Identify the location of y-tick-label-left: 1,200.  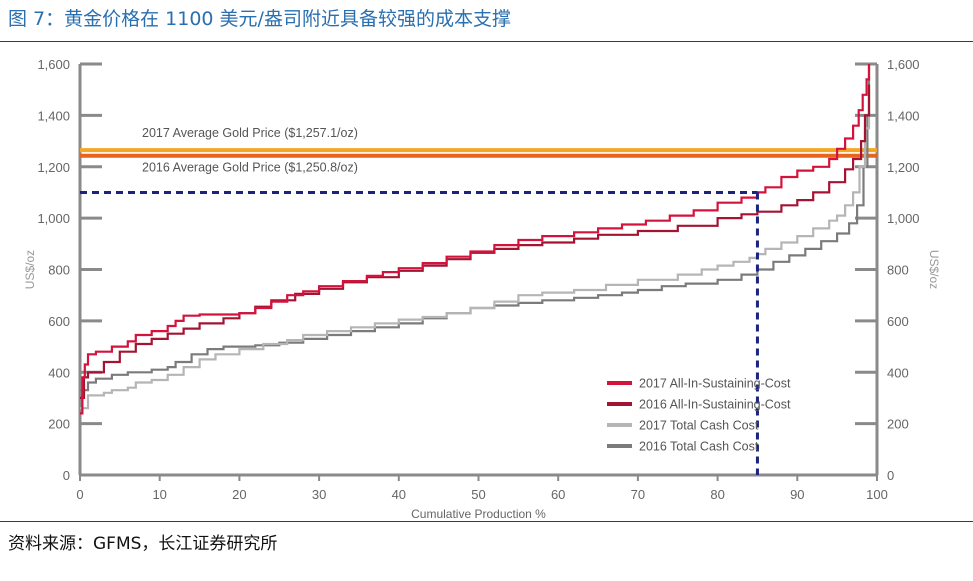
(53, 167).